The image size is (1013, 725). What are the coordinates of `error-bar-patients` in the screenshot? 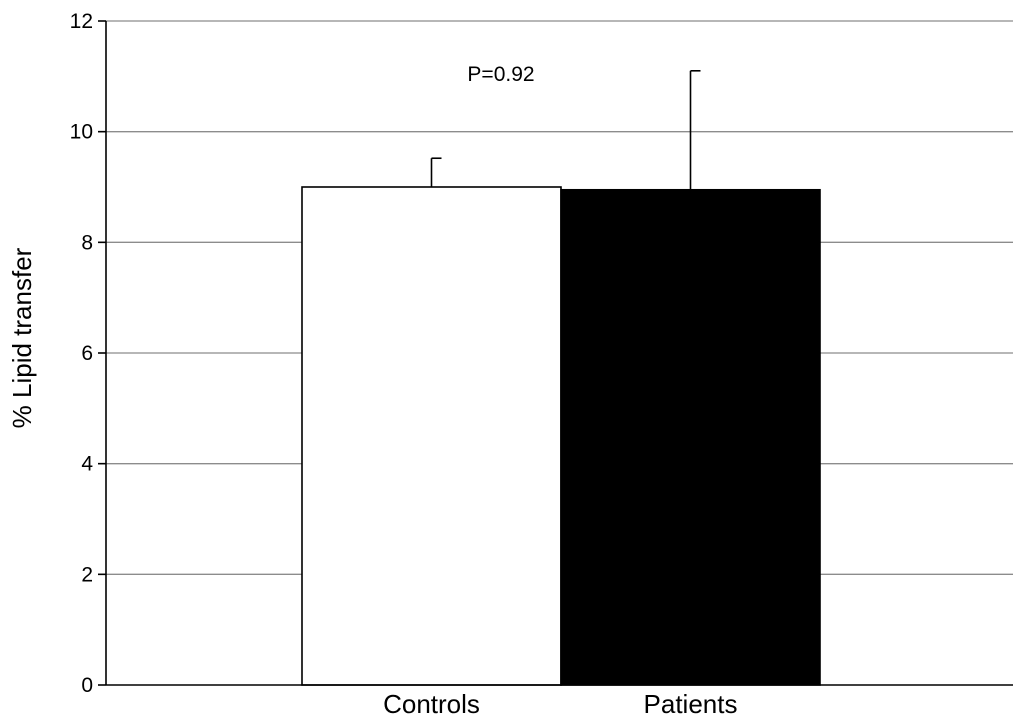 It's located at (695, 130).